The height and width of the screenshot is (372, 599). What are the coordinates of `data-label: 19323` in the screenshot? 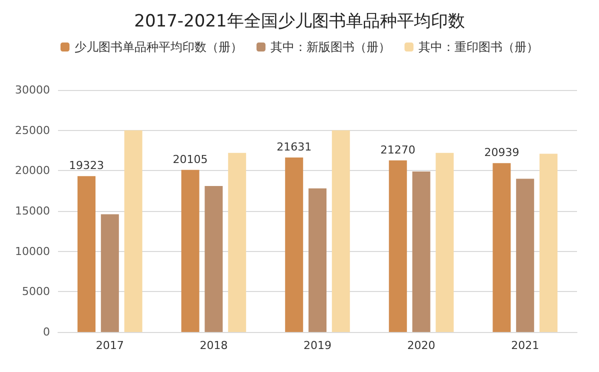 It's located at (86, 165).